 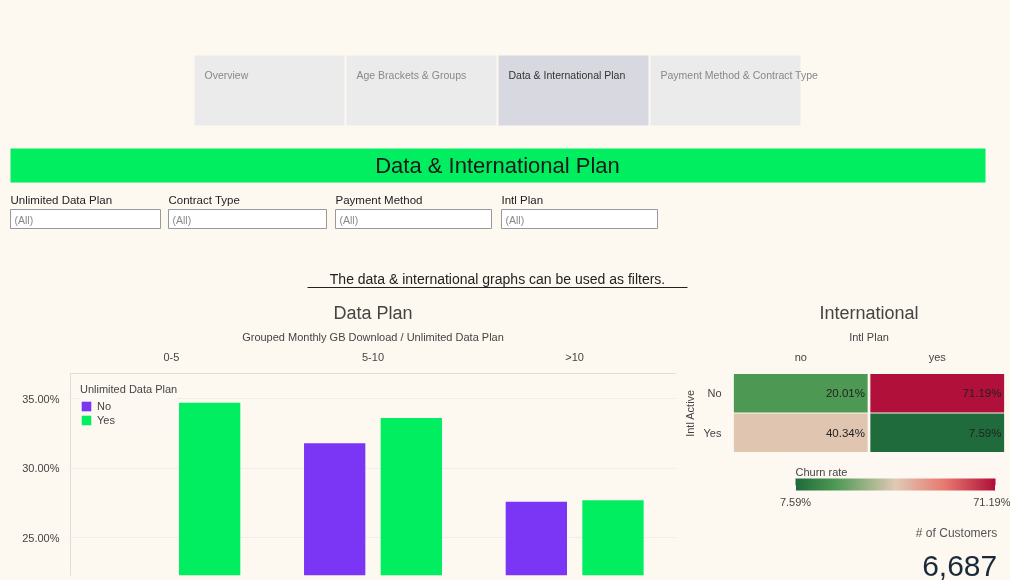 What do you see at coordinates (373, 356) in the screenshot?
I see `x-tick-label: 5-10` at bounding box center [373, 356].